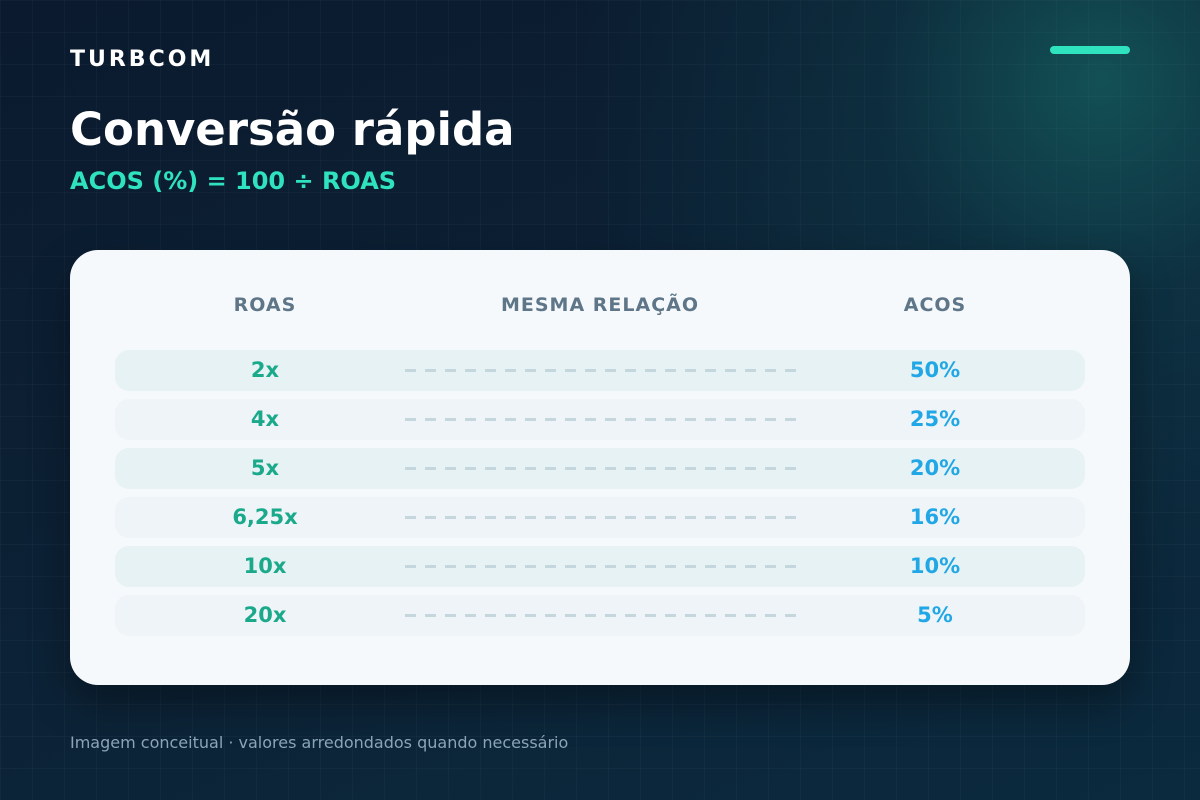 The width and height of the screenshot is (1200, 800). Describe the element at coordinates (265, 615) in the screenshot. I see `roas-value: 20x` at that location.